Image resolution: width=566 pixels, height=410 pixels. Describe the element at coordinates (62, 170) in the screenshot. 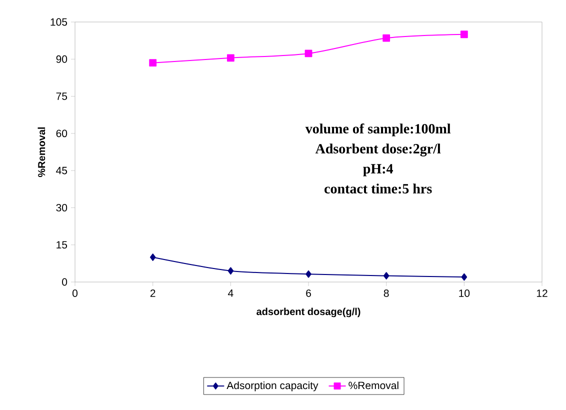

I see `y-tick-label: 45` at that location.